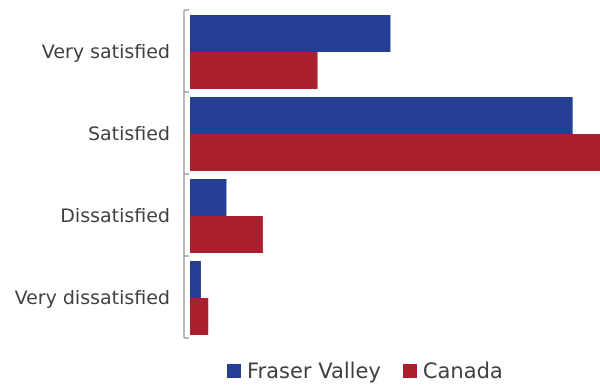 This screenshot has width=600, height=389. I want to click on legend-item-fraser-valley: Fraser Valley, so click(304, 371).